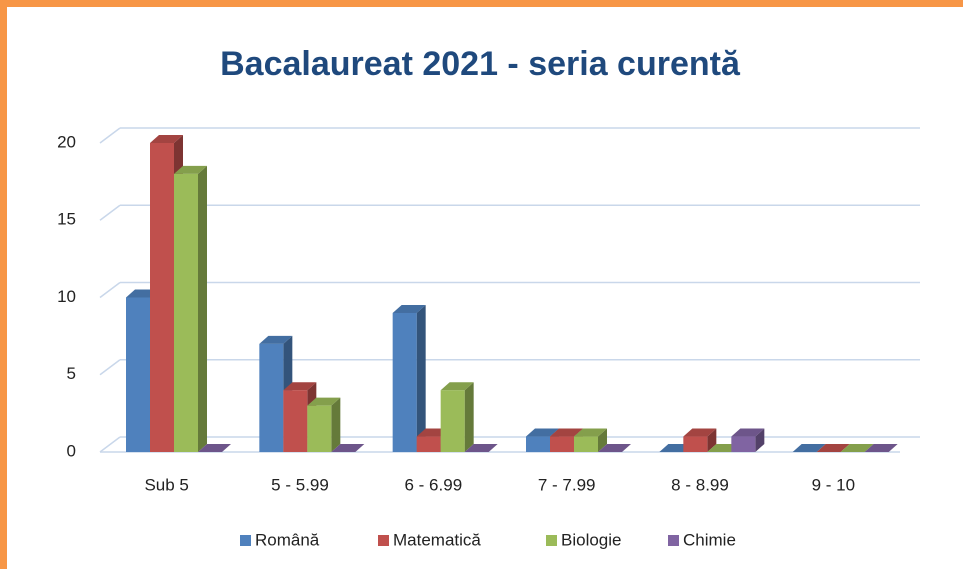  Describe the element at coordinates (66, 219) in the screenshot. I see `y-tick-label: 15` at that location.